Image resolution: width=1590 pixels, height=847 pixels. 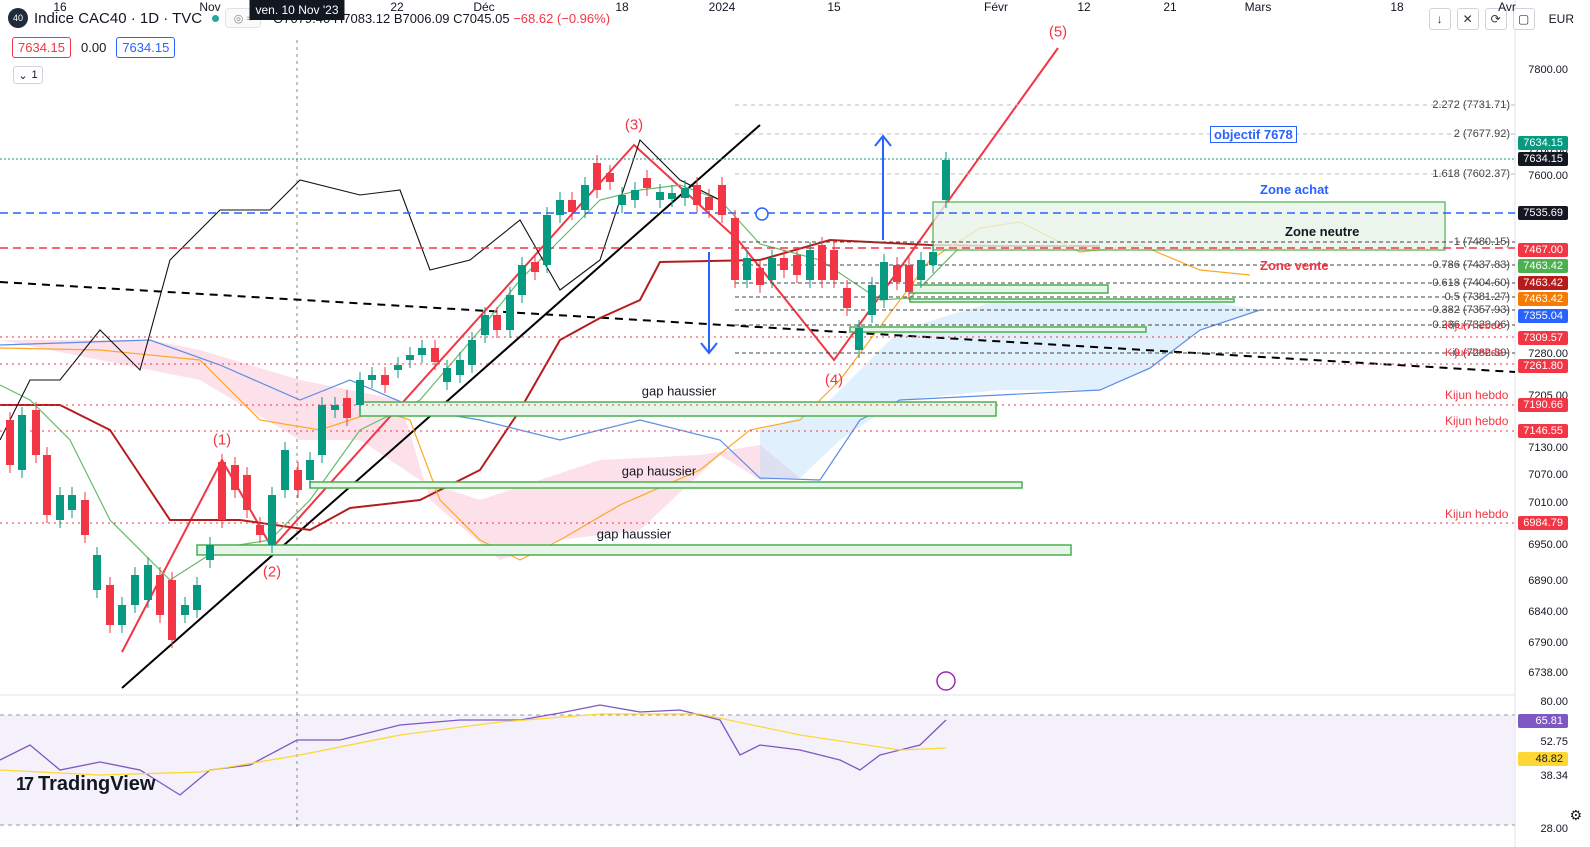 I want to click on fib-label-1: 2 (7677.92), so click(x=1481, y=134).